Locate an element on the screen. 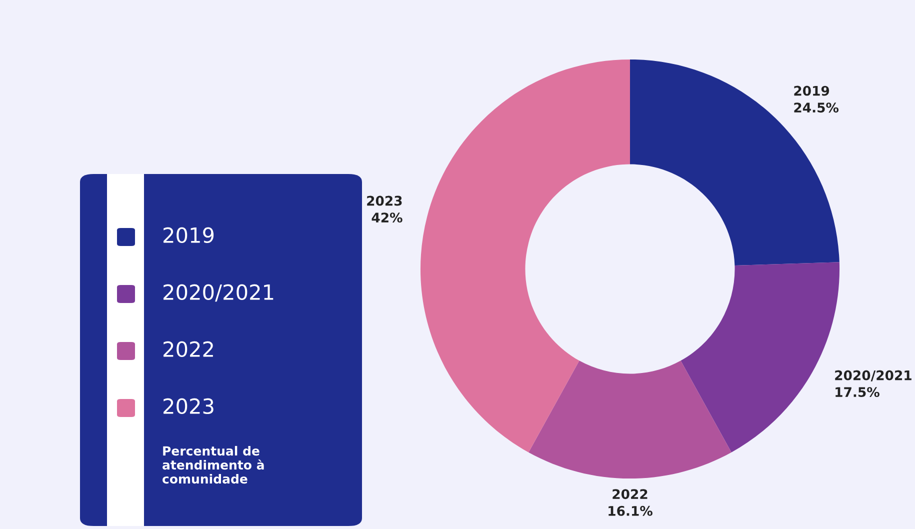  data-label: 24.5% is located at coordinates (816, 107).